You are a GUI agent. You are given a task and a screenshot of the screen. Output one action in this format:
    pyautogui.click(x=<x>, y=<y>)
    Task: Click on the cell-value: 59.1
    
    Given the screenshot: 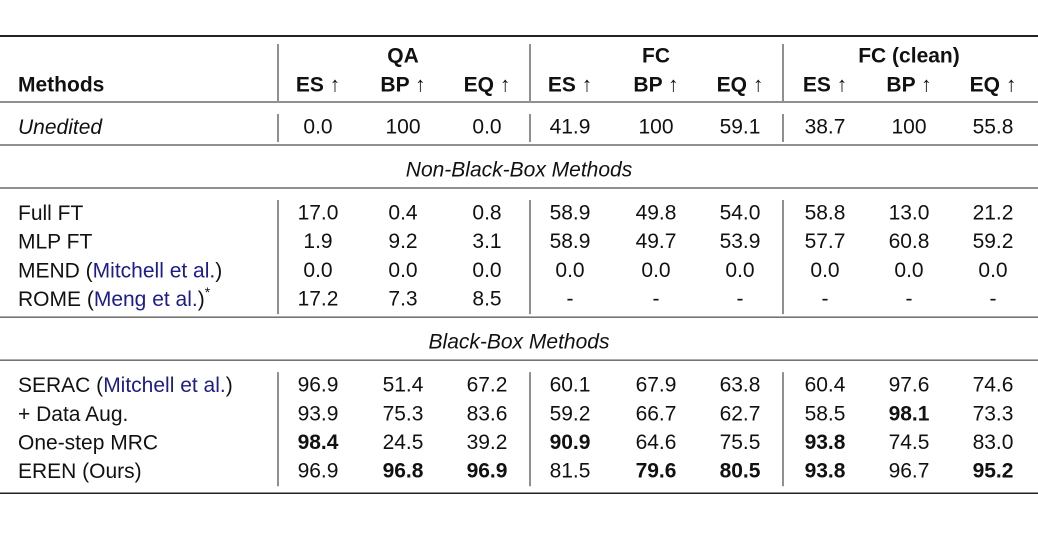 What is the action you would take?
    pyautogui.click(x=740, y=127)
    